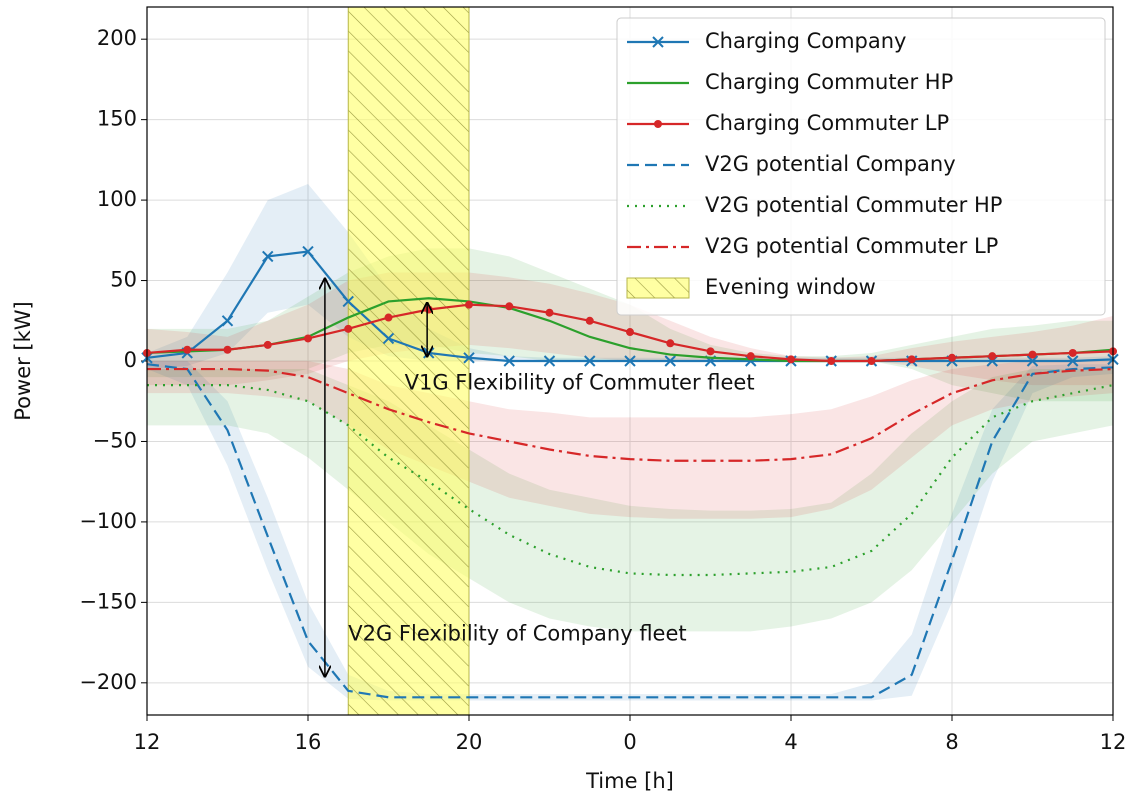 The image size is (1133, 800). What do you see at coordinates (117, 38) in the screenshot?
I see `y-tick-label: 200` at bounding box center [117, 38].